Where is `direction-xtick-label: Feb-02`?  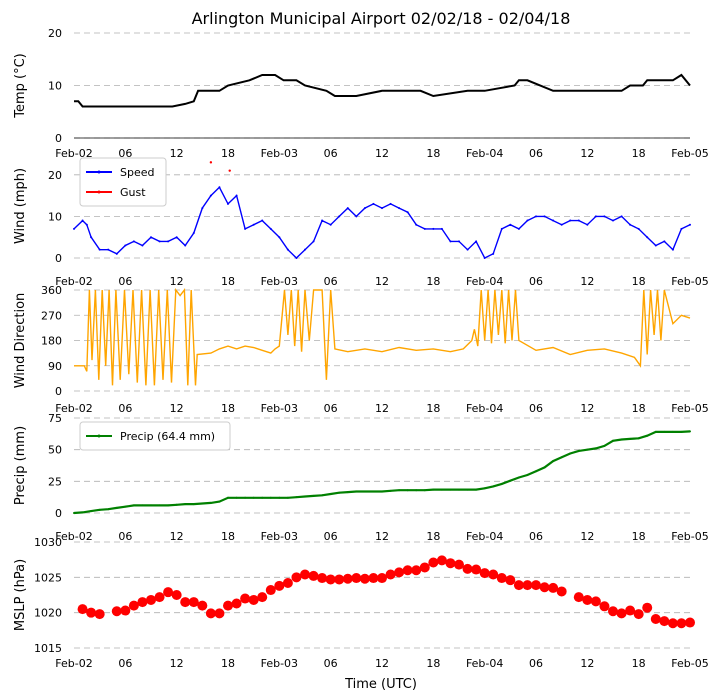 direction-xtick-label: Feb-02 is located at coordinates (73, 408).